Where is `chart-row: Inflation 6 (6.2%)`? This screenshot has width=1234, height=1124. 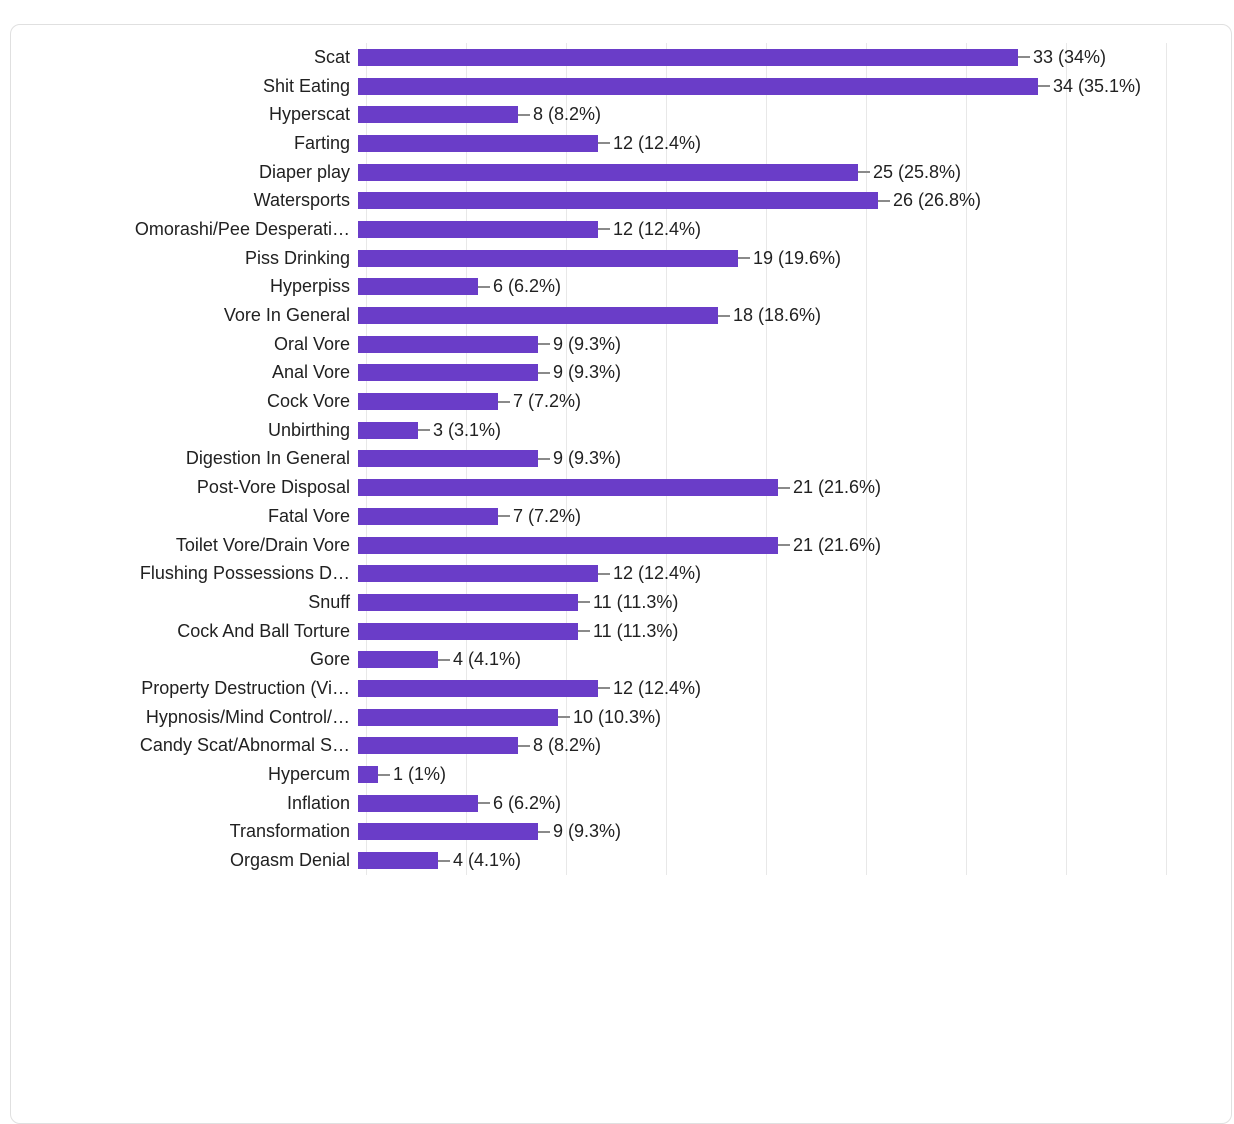 chart-row: Inflation 6 (6.2%) is located at coordinates (621, 803).